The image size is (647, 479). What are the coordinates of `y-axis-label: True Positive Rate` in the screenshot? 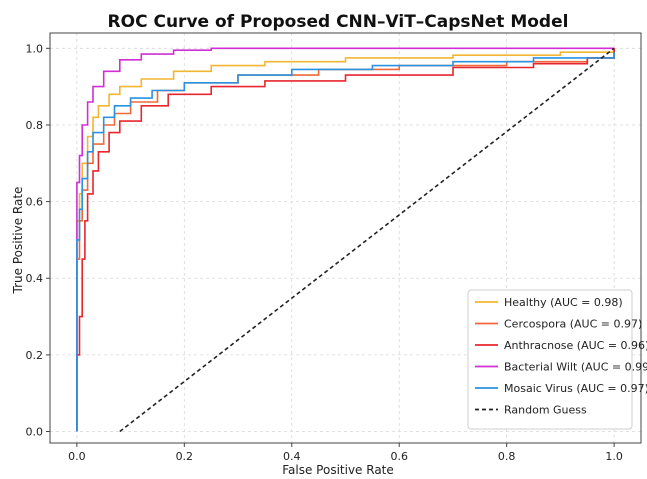 It's located at (18, 241).